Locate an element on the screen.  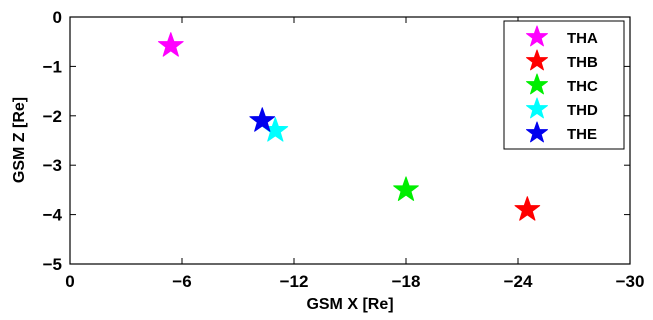
legend-label-thc: THC is located at coordinates (582, 86).